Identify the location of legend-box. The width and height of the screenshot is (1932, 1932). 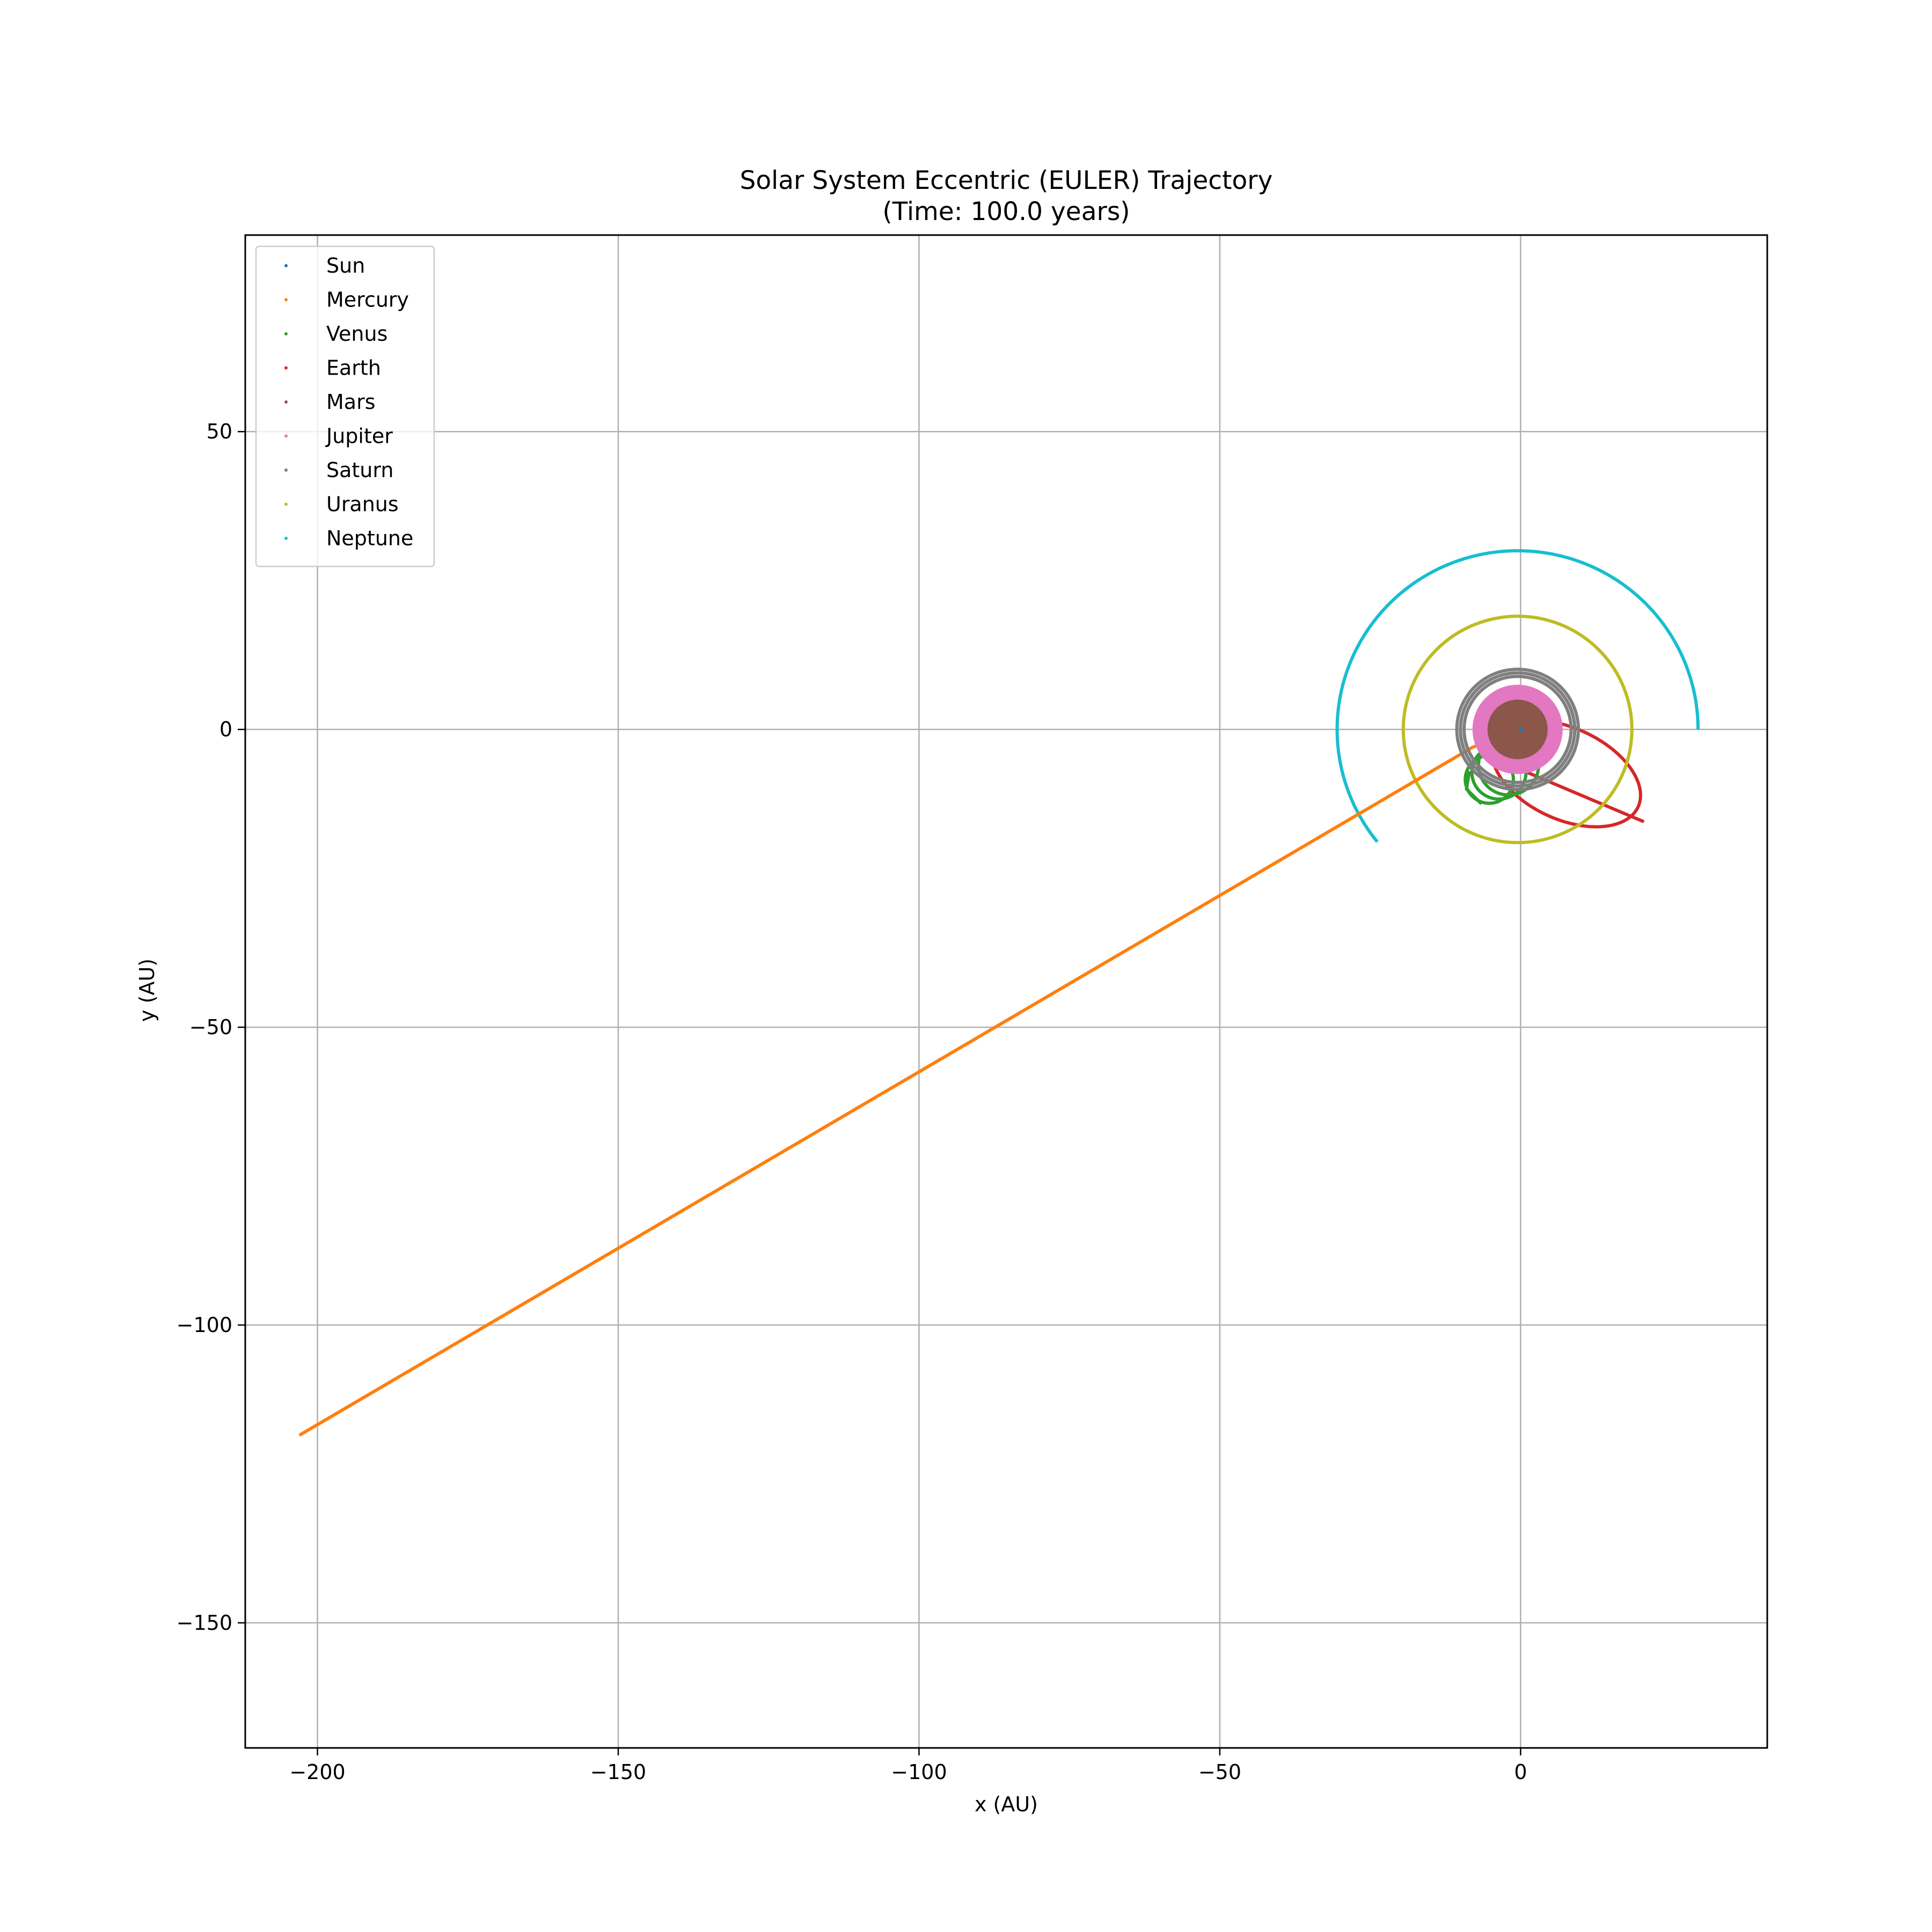
(345, 406).